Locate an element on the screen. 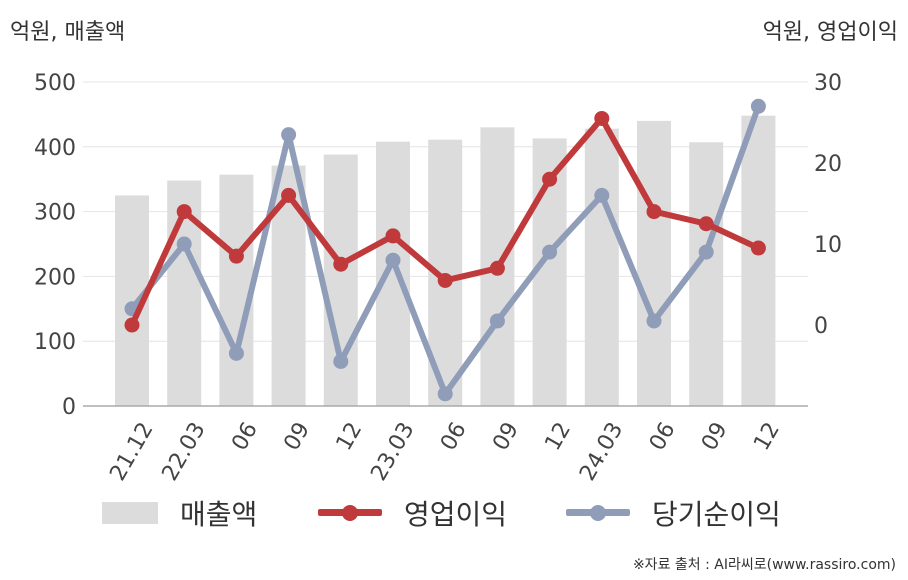 This screenshot has height=580, width=908. left-tick-label: 200 is located at coordinates (55, 277).